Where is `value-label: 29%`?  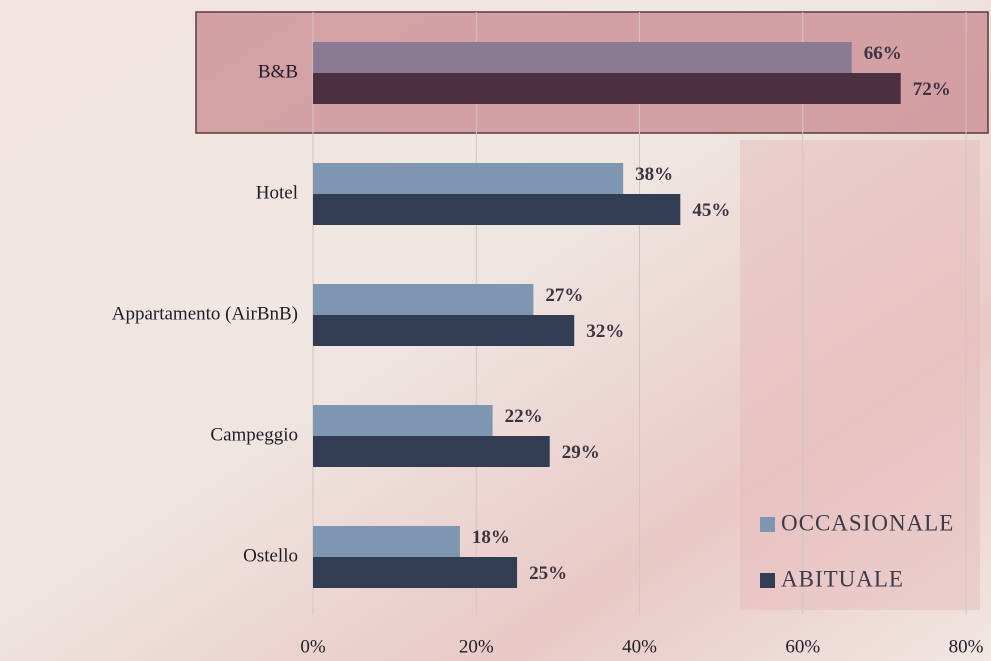 value-label: 29% is located at coordinates (581, 452).